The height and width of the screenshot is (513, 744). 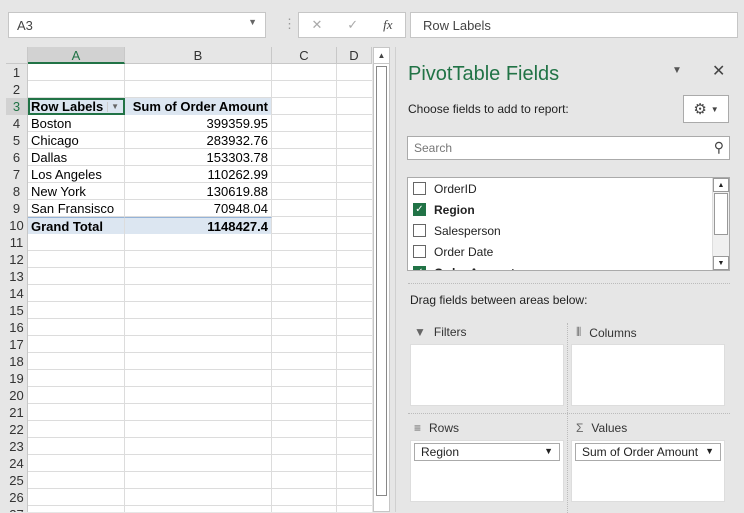 I want to click on field-item: ✓ Order Amount, so click(x=464, y=266).